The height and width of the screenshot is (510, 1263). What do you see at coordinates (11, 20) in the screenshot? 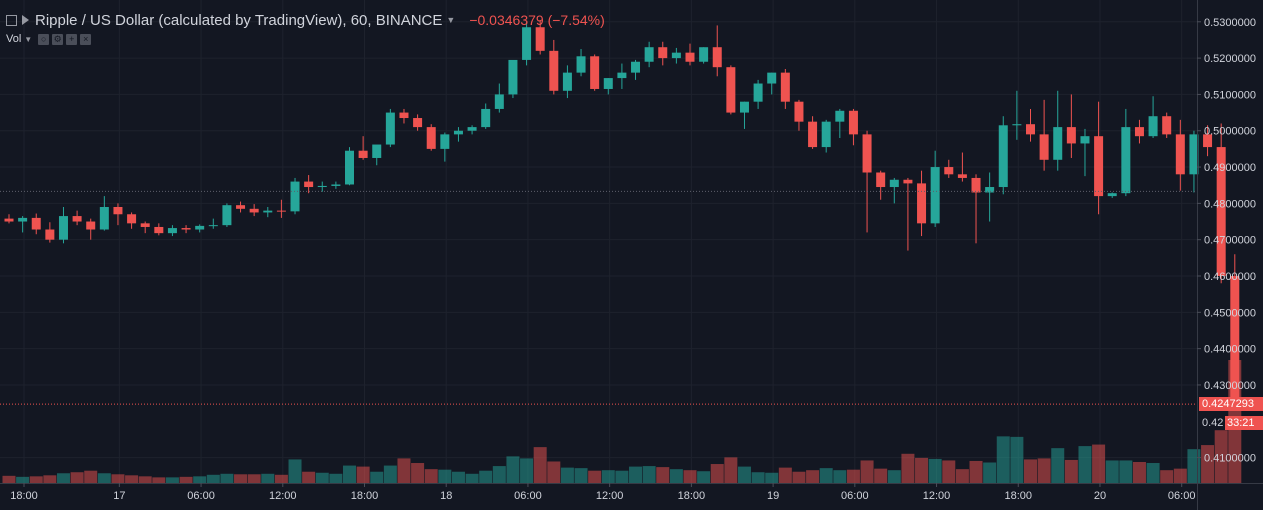
I see `collapse-legend-icon` at bounding box center [11, 20].